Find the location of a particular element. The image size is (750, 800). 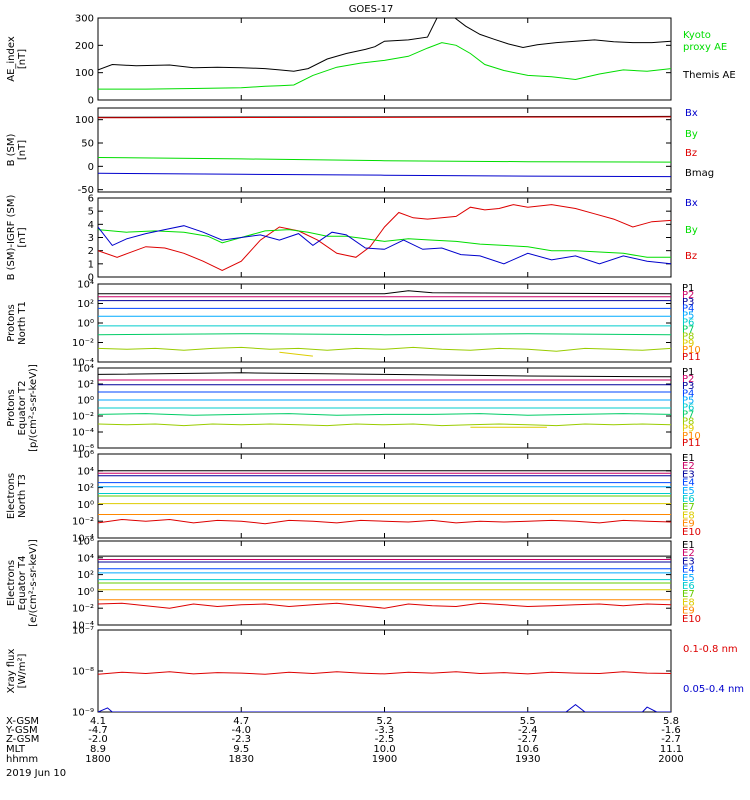

legend-item: E6 is located at coordinates (688, 586).